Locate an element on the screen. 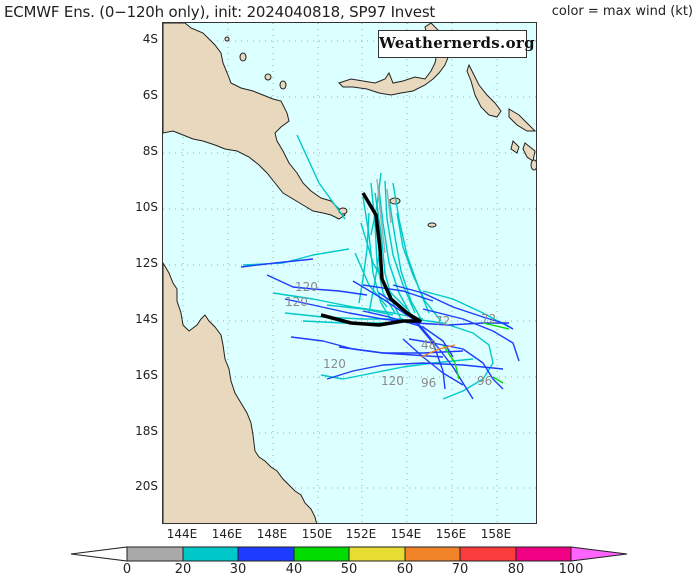 This screenshot has height=578, width=699. lat-label-6s: 6S is located at coordinates (150, 95).